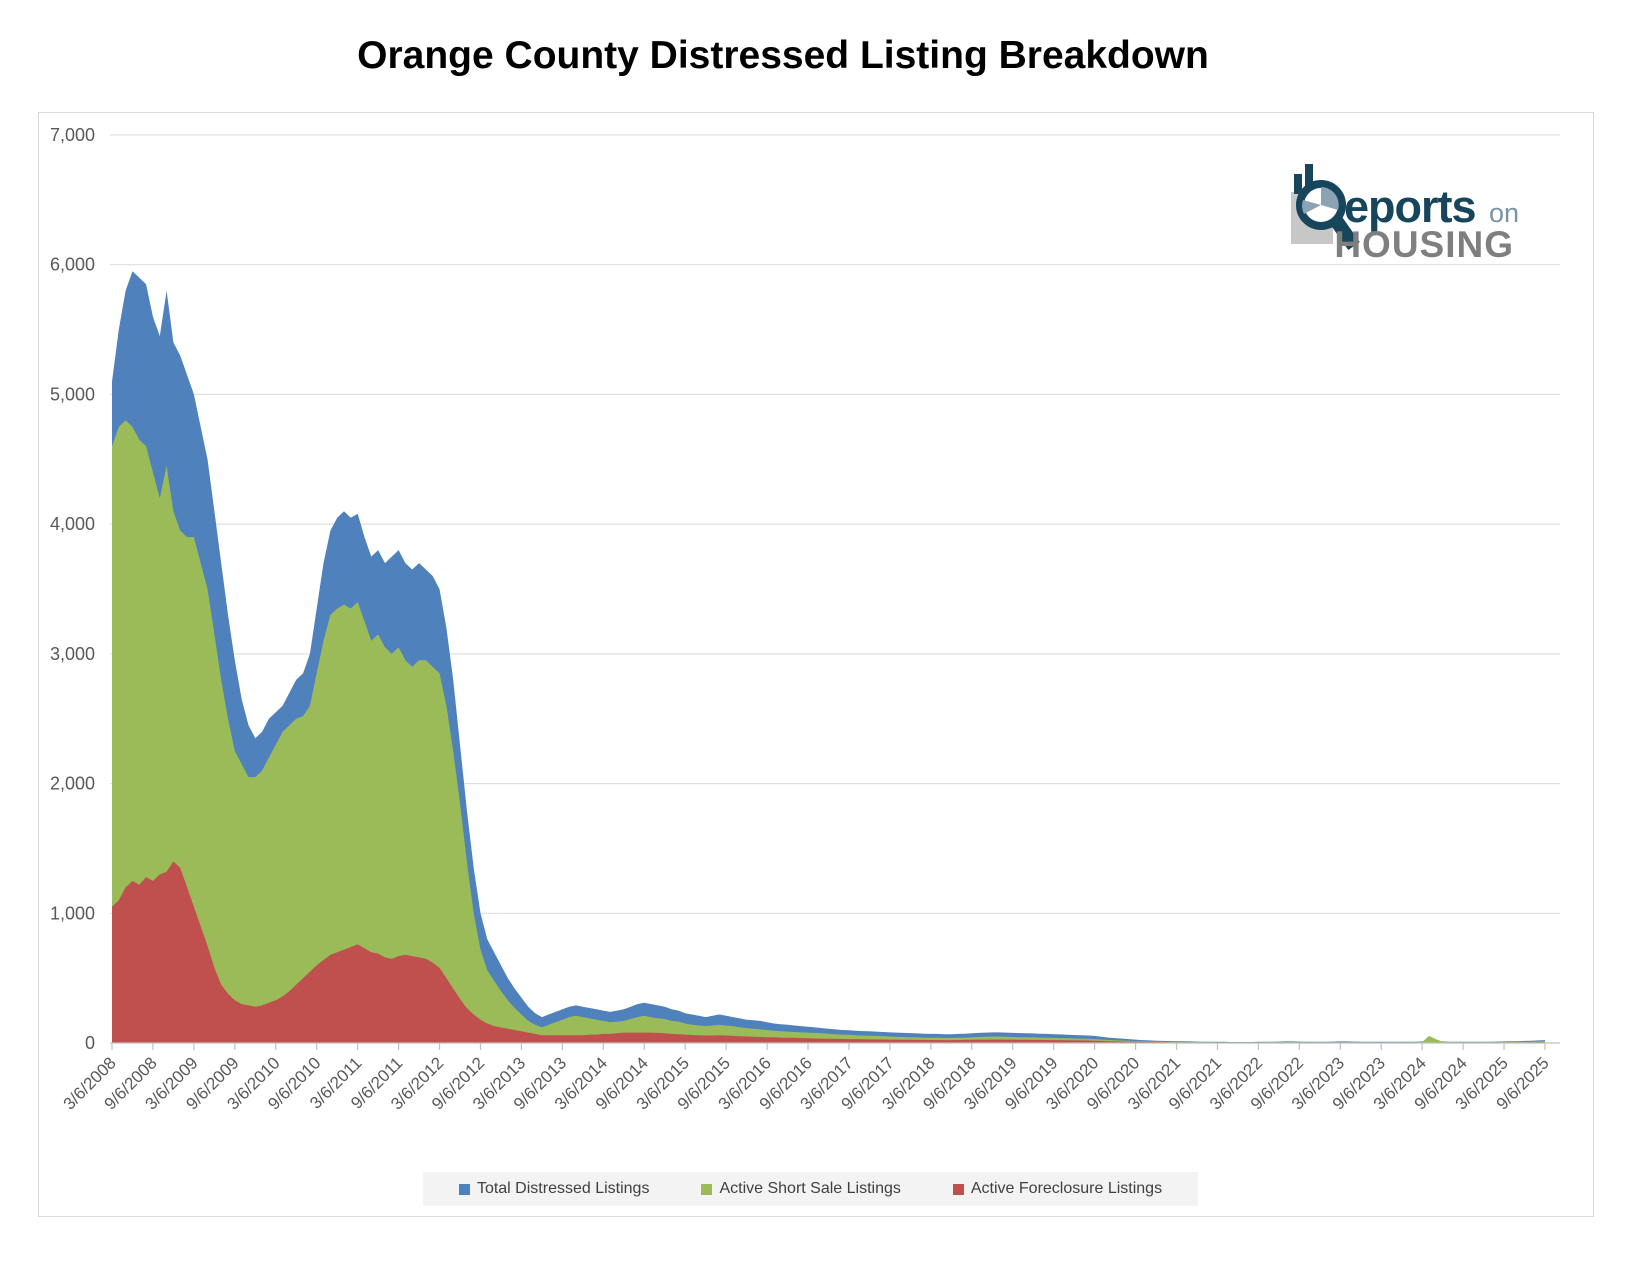 The height and width of the screenshot is (1275, 1650). I want to click on logo-text-reports: eports, so click(1410, 206).